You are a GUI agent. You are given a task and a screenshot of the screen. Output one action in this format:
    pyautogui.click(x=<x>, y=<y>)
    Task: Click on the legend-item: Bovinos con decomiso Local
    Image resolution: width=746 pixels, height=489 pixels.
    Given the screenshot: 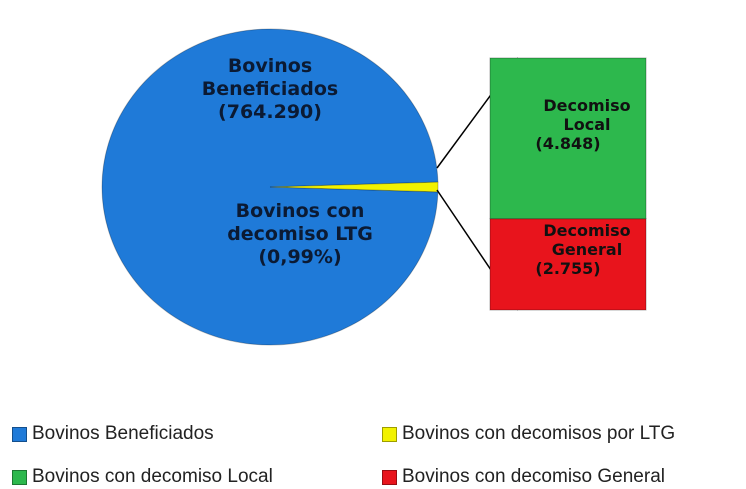 What is the action you would take?
    pyautogui.click(x=142, y=477)
    